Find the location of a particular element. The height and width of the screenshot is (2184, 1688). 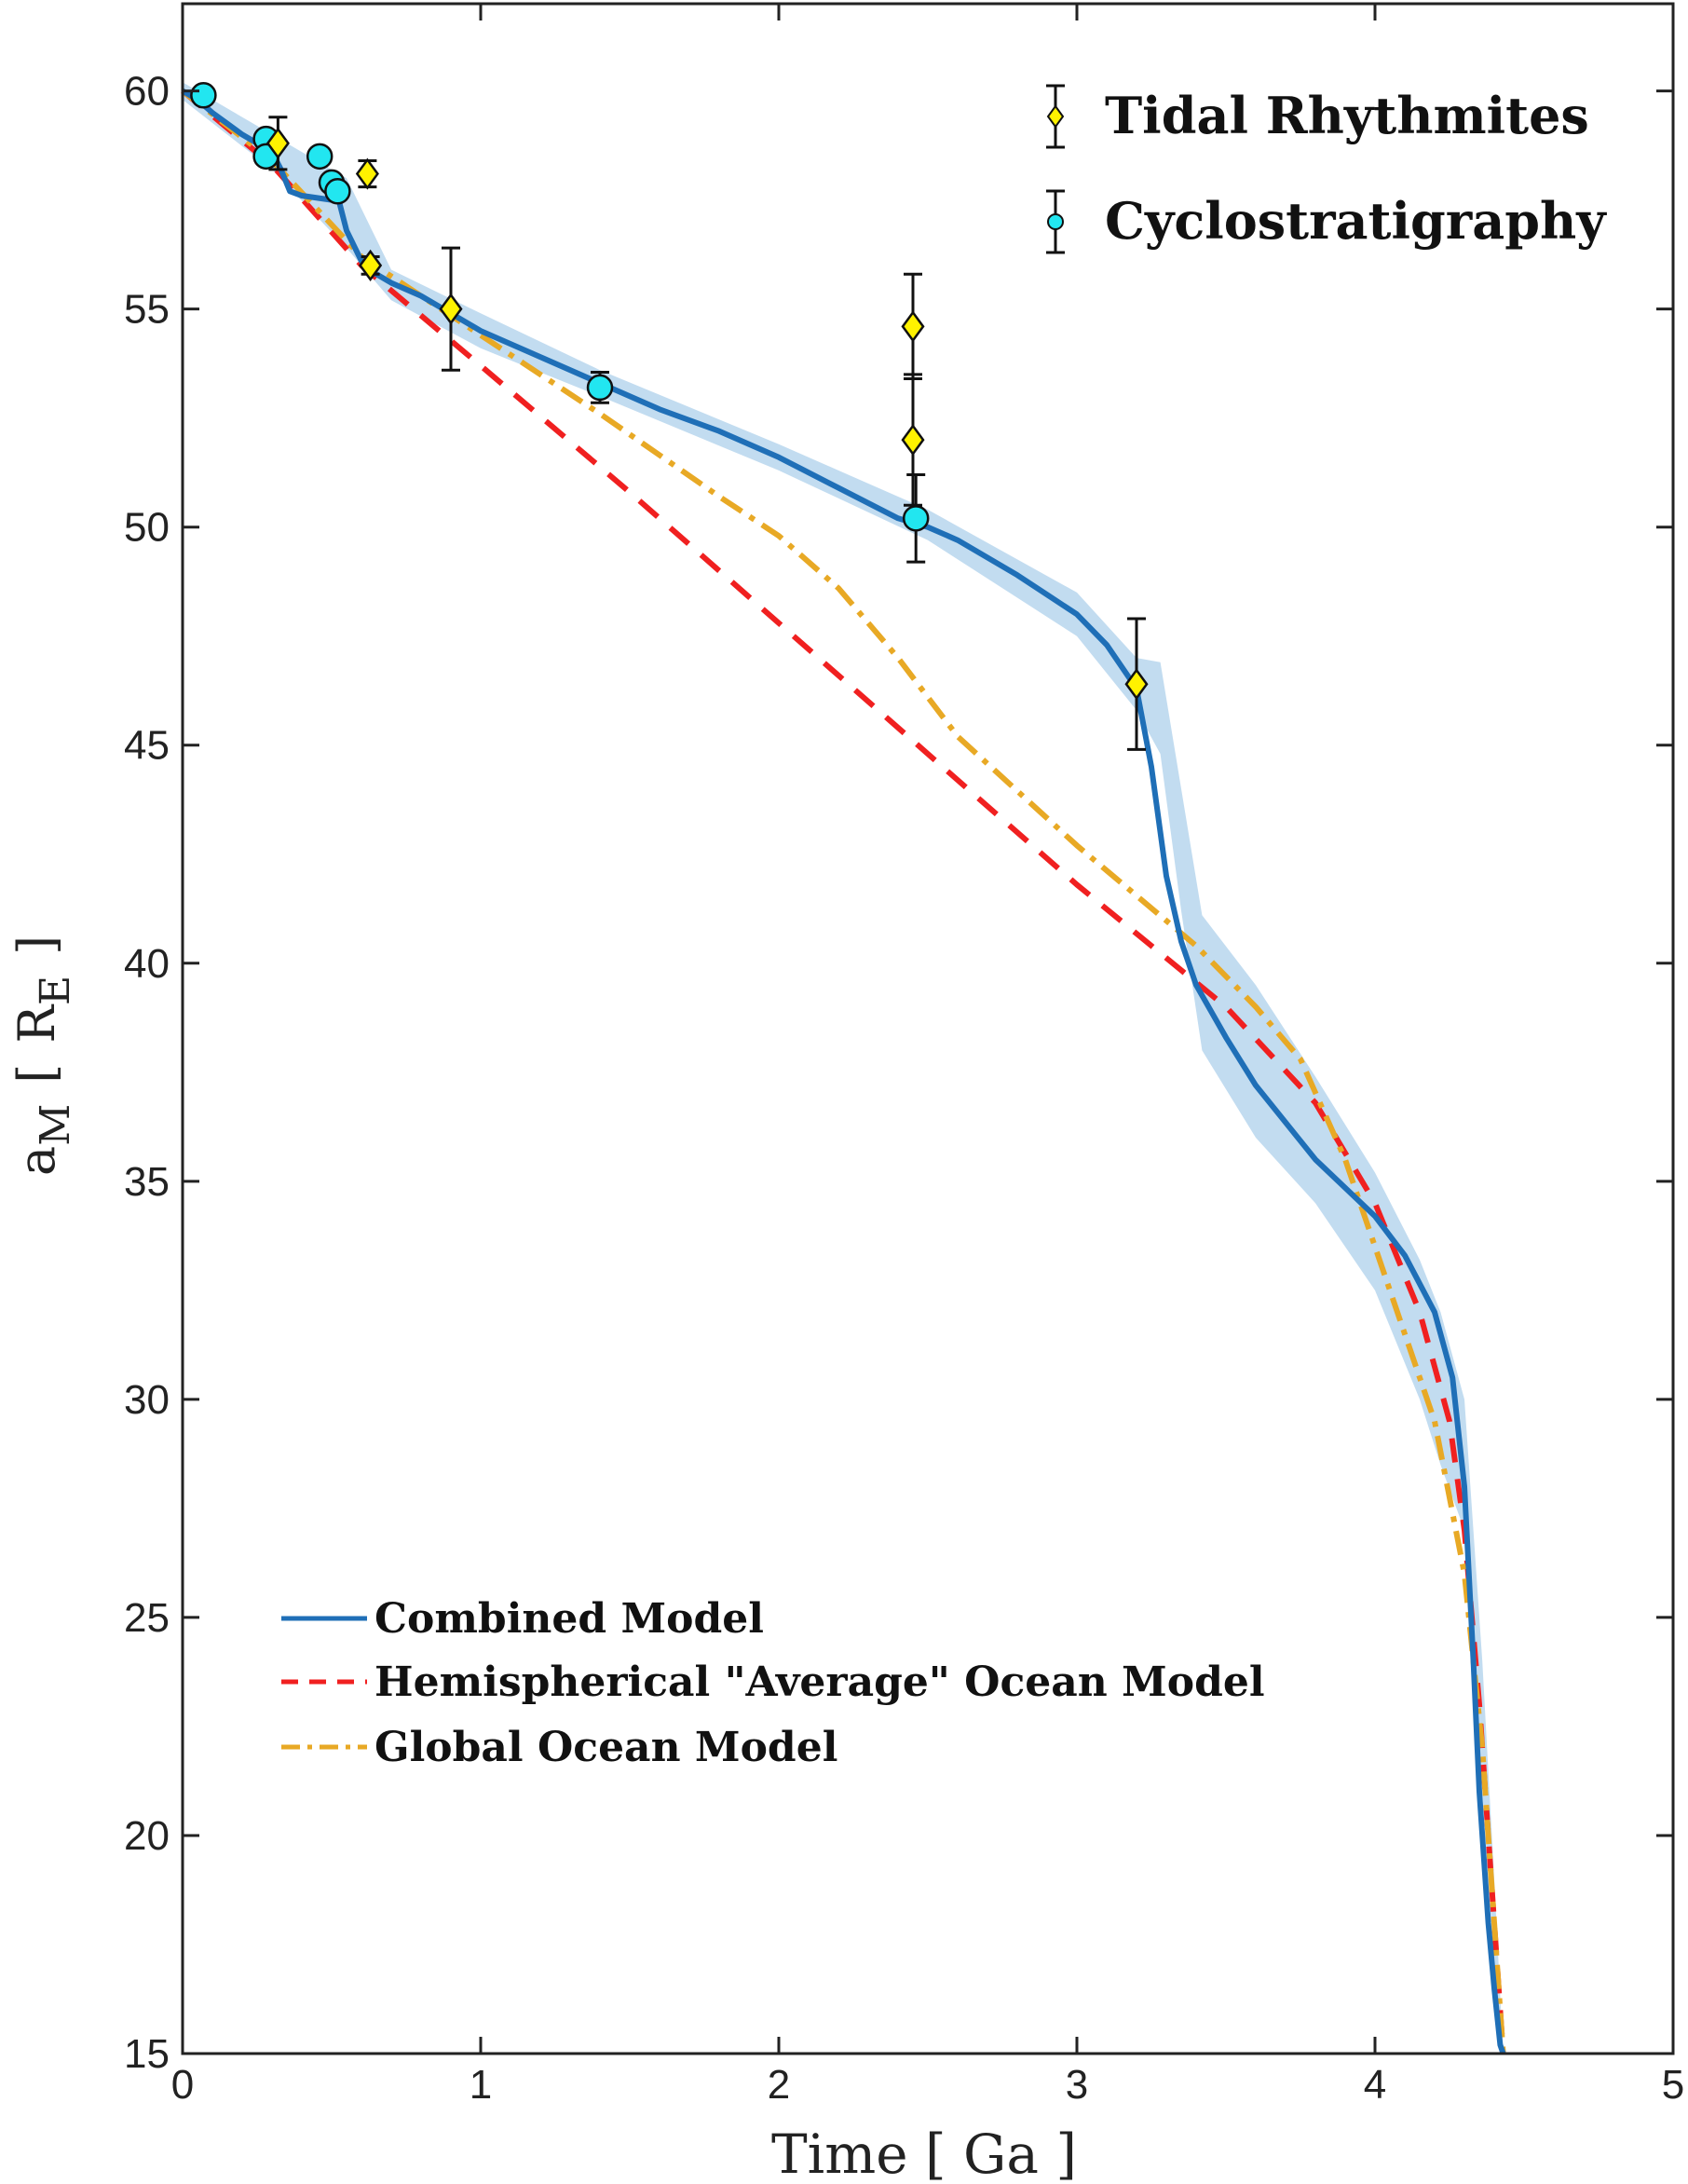

y-tick-label: 50 is located at coordinates (147, 528).